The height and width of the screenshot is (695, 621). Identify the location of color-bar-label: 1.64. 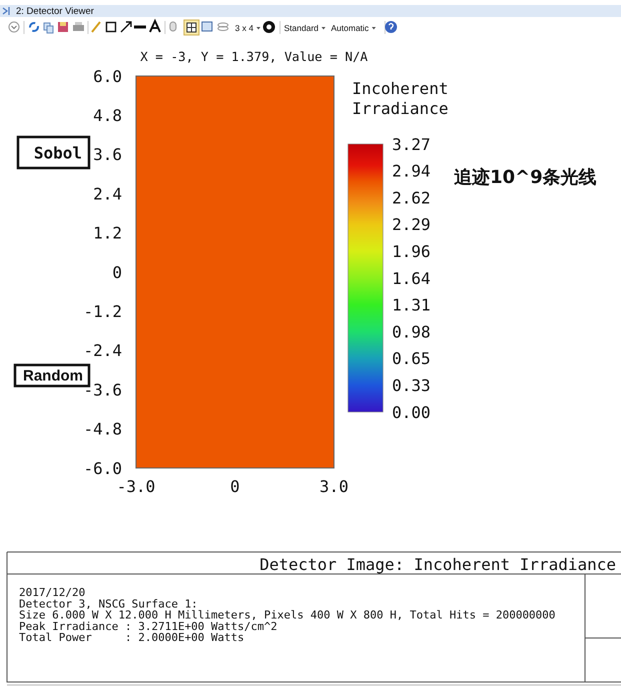
(411, 278).